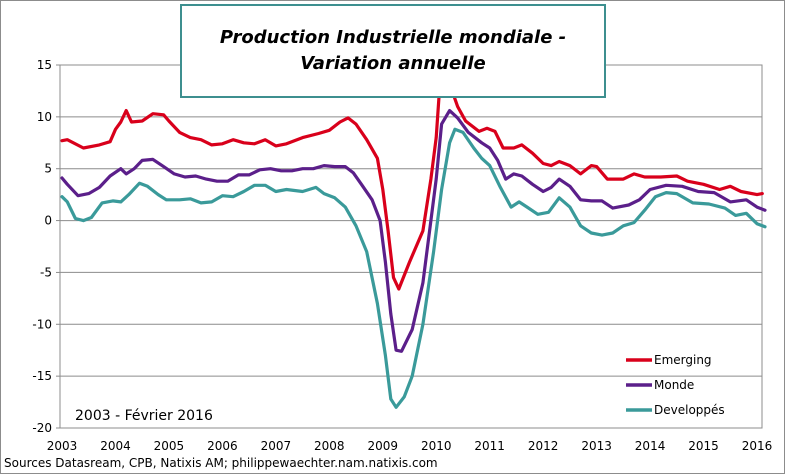  I want to click on x-tick-label: 2012, so click(543, 446).